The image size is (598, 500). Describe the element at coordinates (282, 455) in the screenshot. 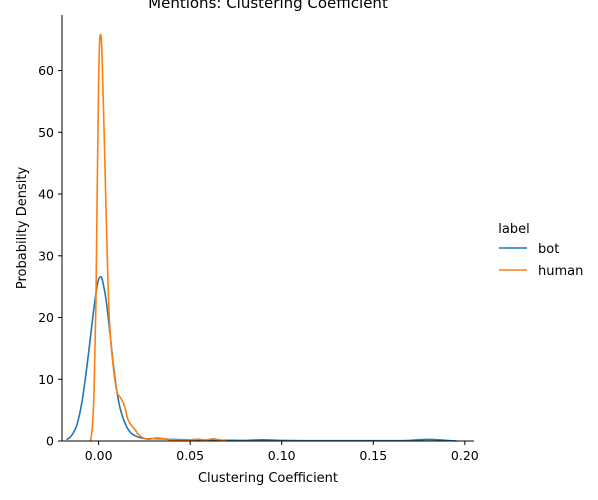

I see `x-tick-label: 0.10` at that location.